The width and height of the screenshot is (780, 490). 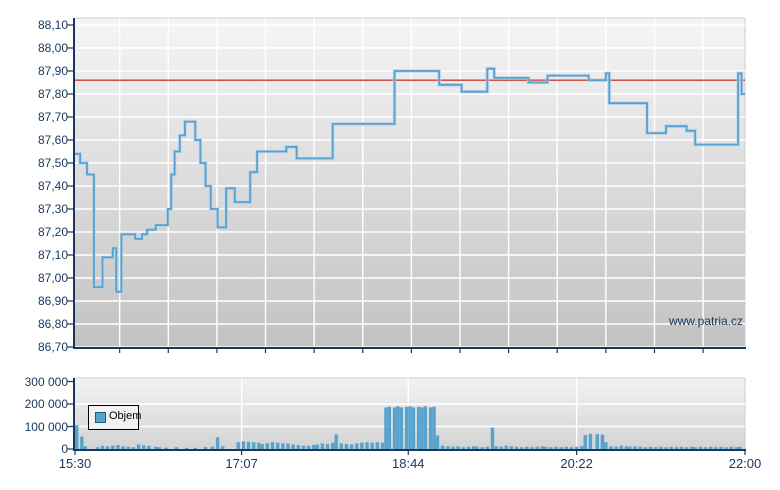 I want to click on price-y-axis-label: 86,80, so click(x=52, y=324).